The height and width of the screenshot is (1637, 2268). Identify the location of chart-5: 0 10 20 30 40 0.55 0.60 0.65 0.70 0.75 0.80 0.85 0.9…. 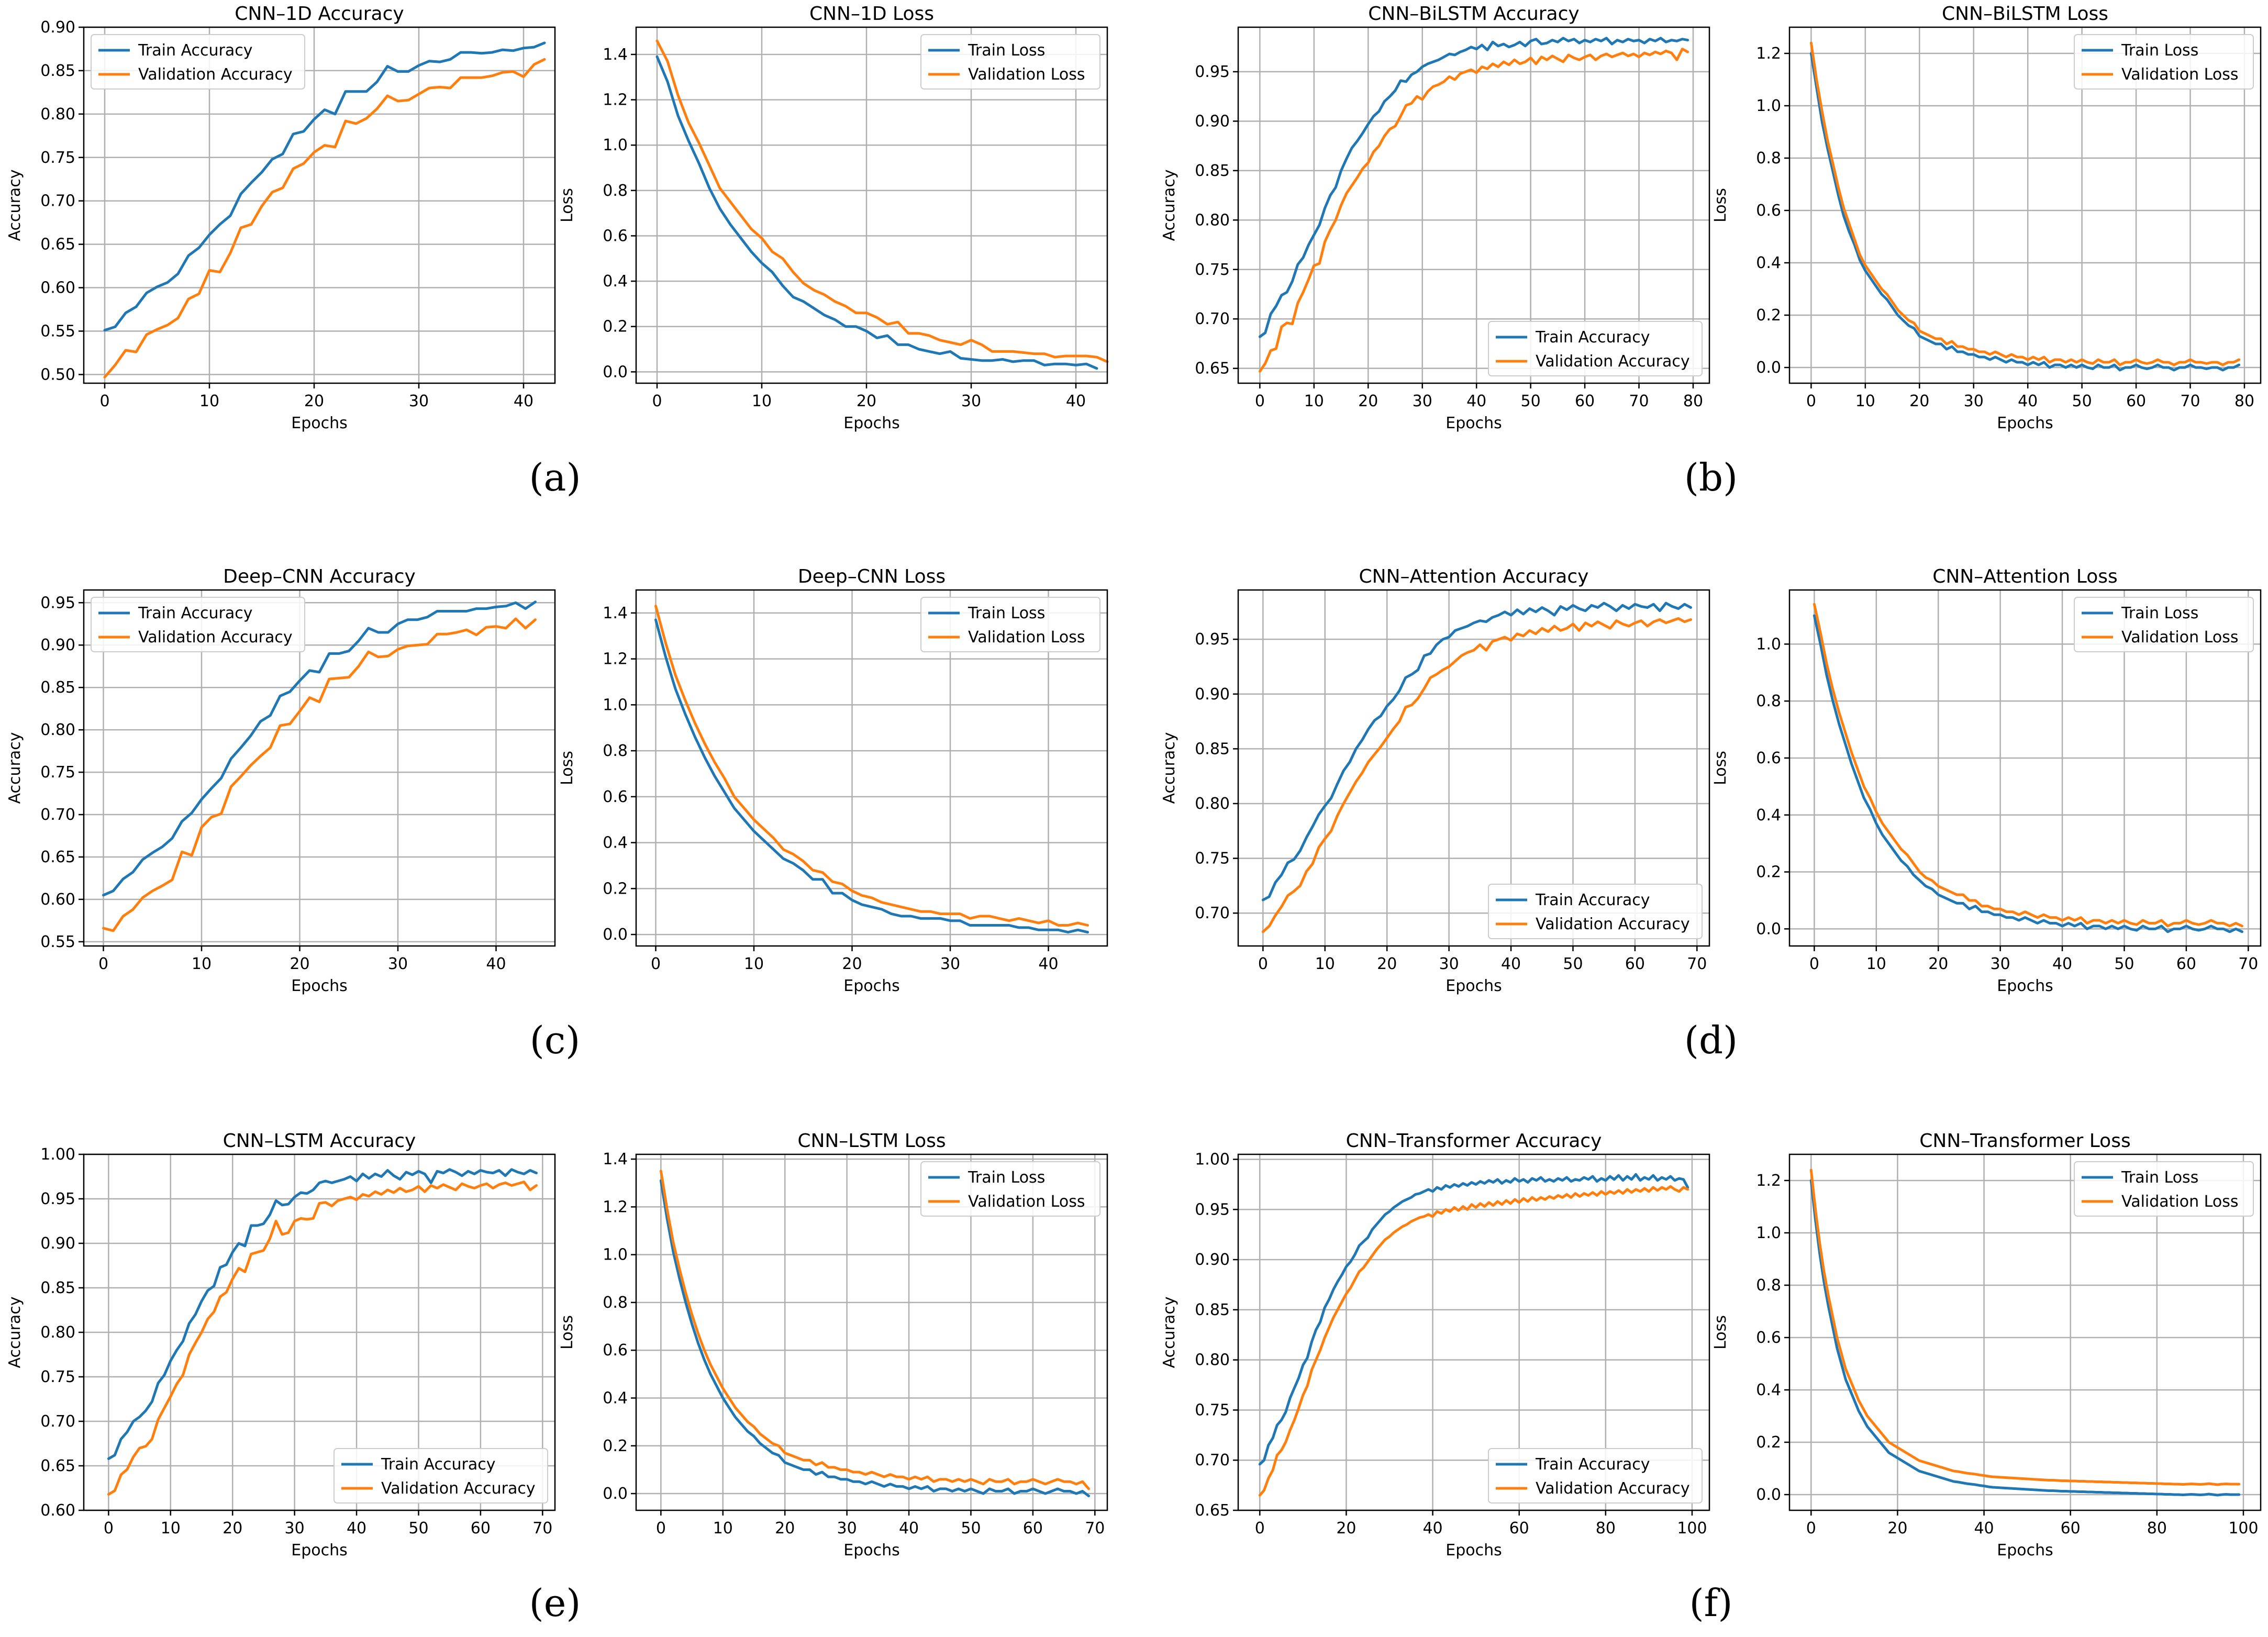
(281, 780).